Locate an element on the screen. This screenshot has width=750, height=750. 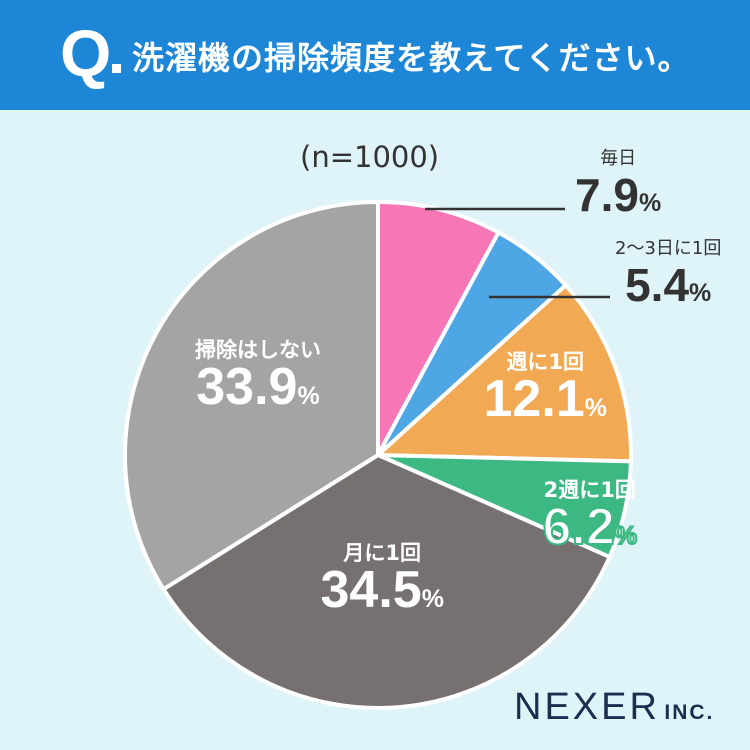
question-title: 洗濯機の掃除頻度を教えてください。 is located at coordinates (411, 58).